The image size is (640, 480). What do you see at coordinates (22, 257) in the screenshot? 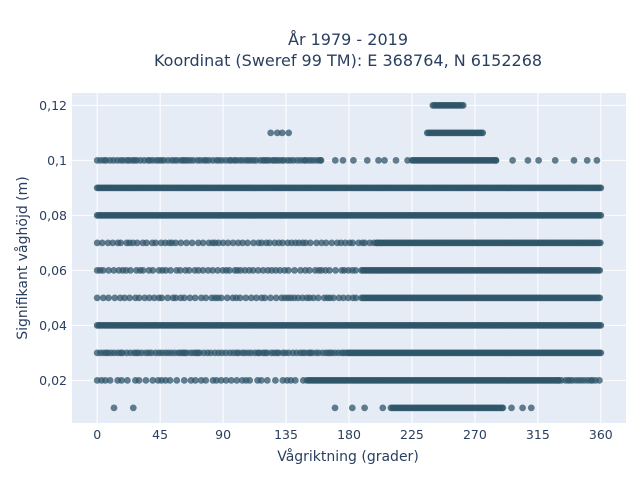
I see `y-axis-label: Signifikant våghöjd (m)` at bounding box center [22, 257].